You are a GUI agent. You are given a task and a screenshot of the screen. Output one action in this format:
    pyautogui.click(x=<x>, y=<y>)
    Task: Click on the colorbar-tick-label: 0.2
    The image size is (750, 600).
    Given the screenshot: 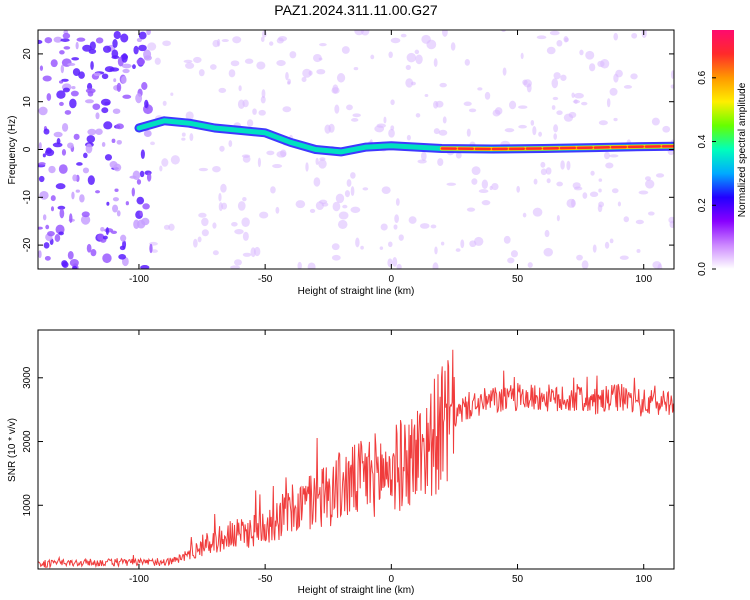 What is the action you would take?
    pyautogui.click(x=702, y=205)
    